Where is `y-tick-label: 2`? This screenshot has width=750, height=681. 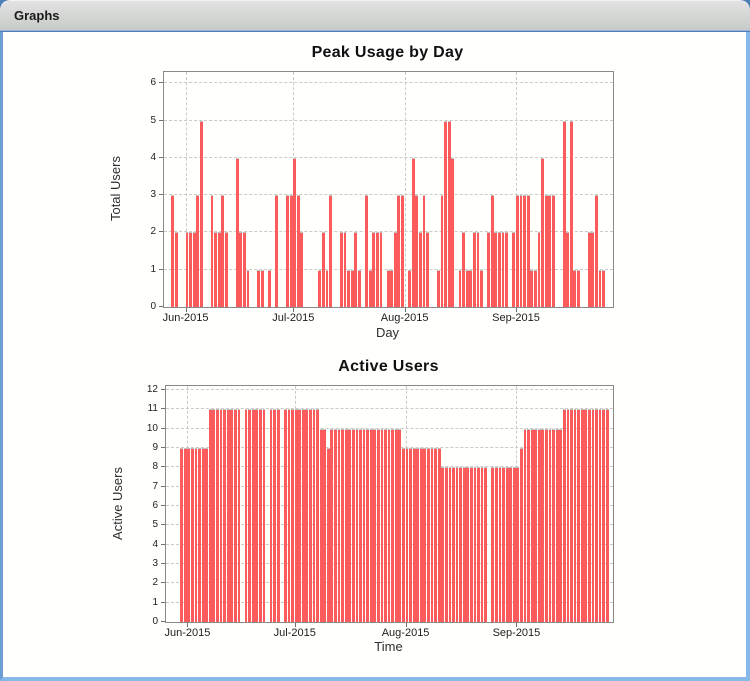
y-tick-label: 2 is located at coordinates (155, 583).